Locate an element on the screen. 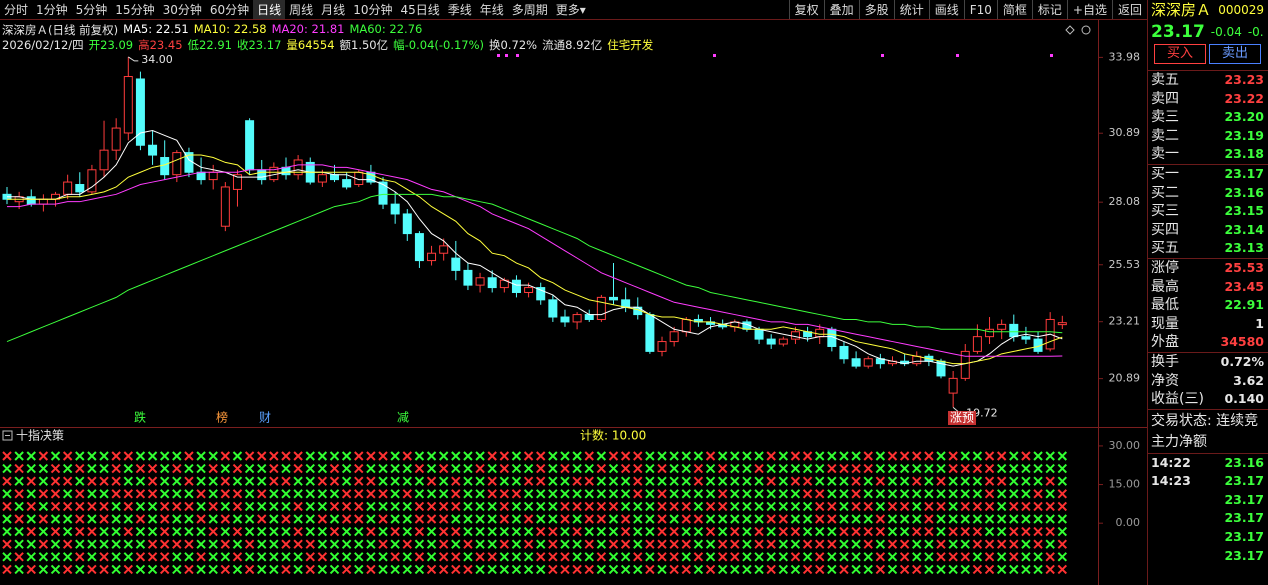 This screenshot has height=585, width=1268. collapse-icon is located at coordinates (7, 435).